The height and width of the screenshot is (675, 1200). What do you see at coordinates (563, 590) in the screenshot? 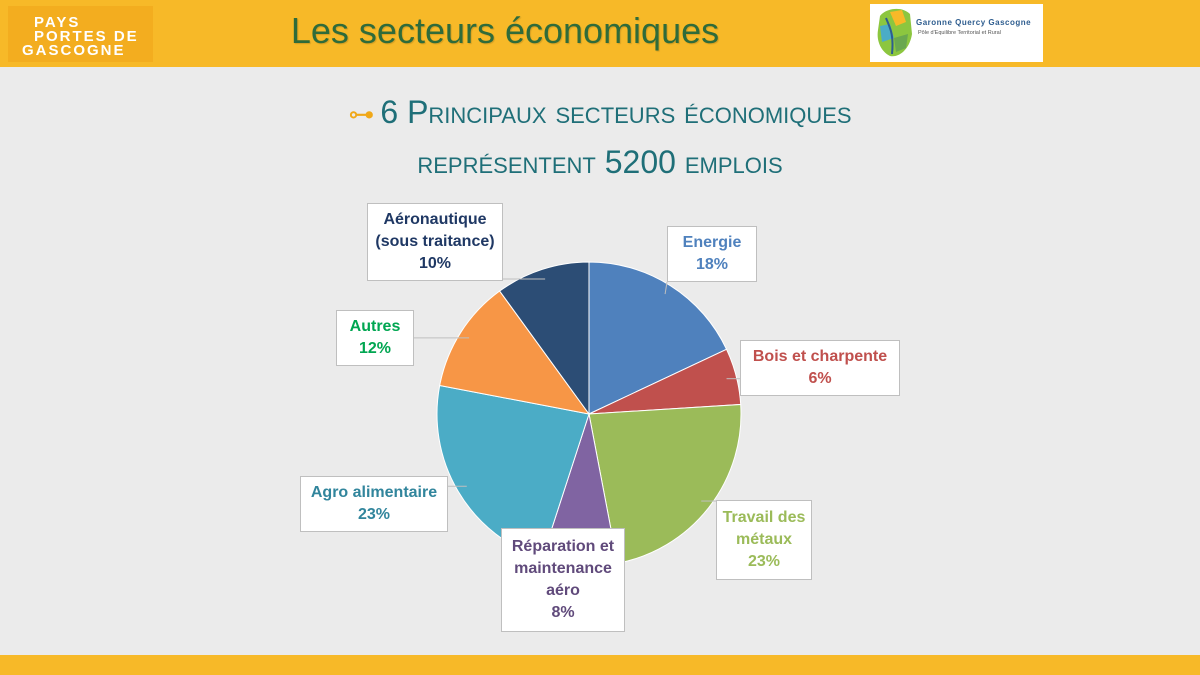
I see `data-label-3-line-2: aéro` at bounding box center [563, 590].